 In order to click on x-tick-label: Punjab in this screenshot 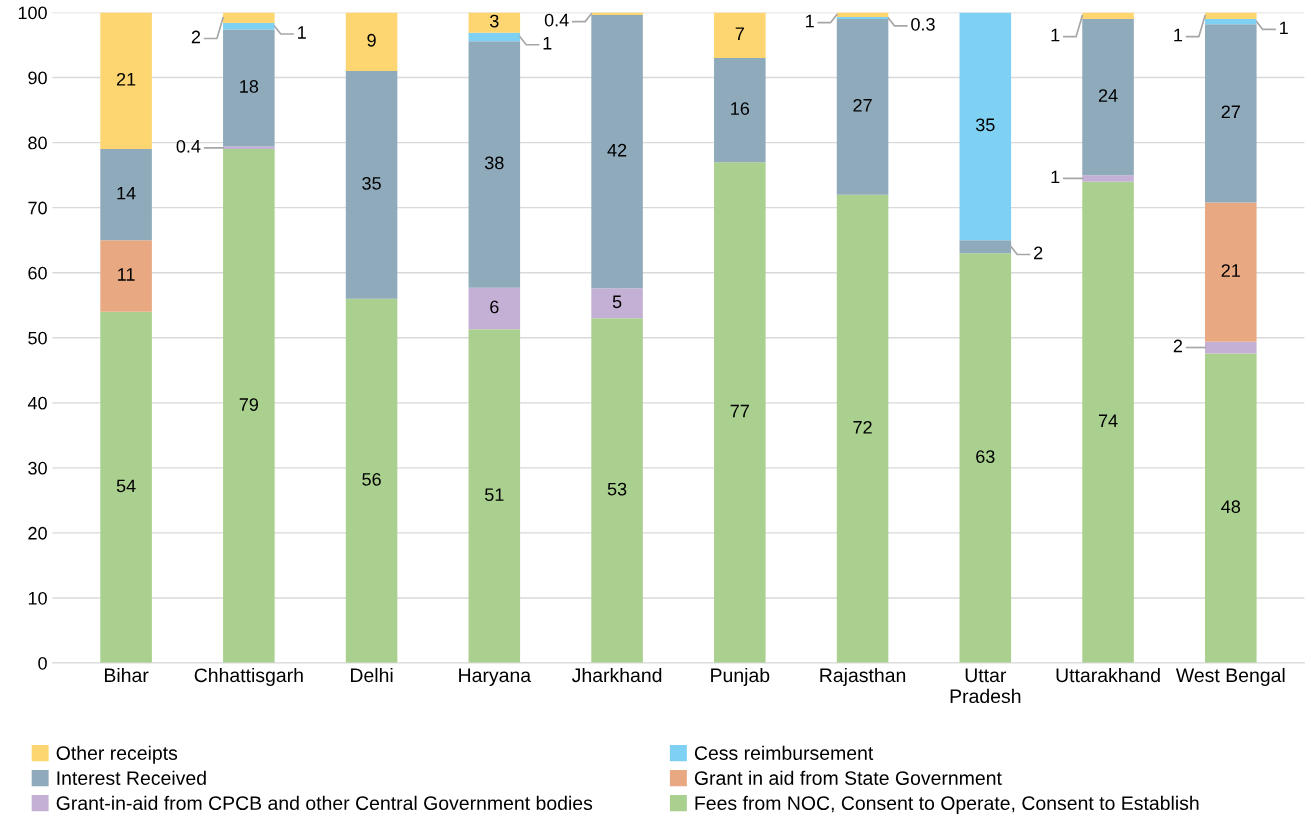, I will do `click(740, 677)`.